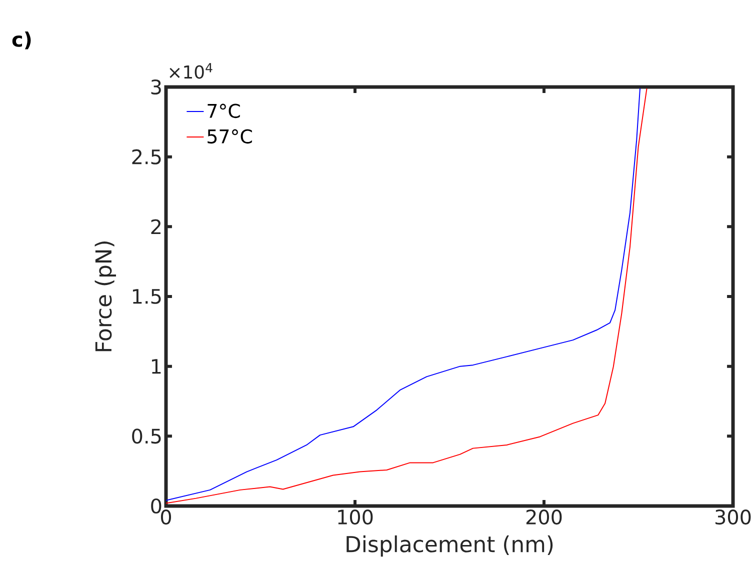 The image size is (754, 588). What do you see at coordinates (166, 517) in the screenshot?
I see `x-tick-label: 0` at bounding box center [166, 517].